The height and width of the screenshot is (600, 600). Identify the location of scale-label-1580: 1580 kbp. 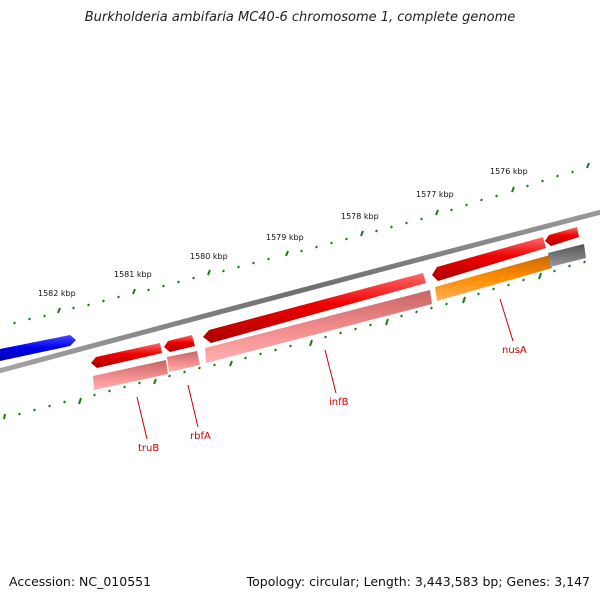
(209, 256).